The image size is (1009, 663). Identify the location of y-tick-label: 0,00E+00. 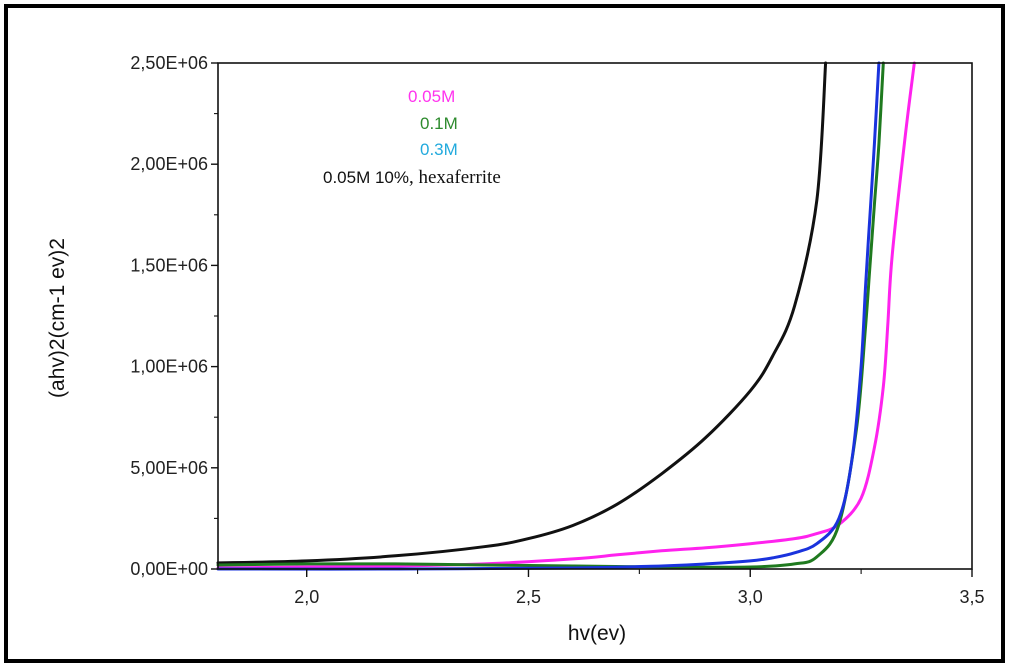
(169, 569).